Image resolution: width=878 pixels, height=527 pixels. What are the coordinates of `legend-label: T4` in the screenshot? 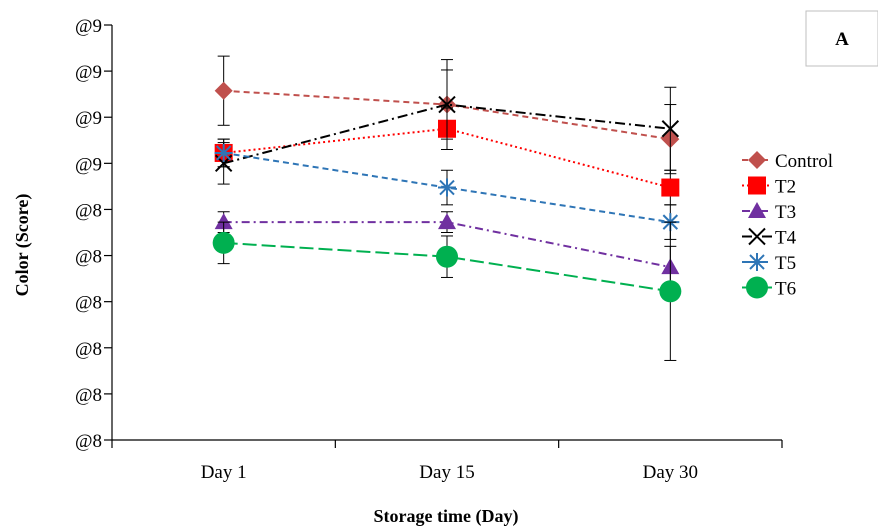 It's located at (786, 238).